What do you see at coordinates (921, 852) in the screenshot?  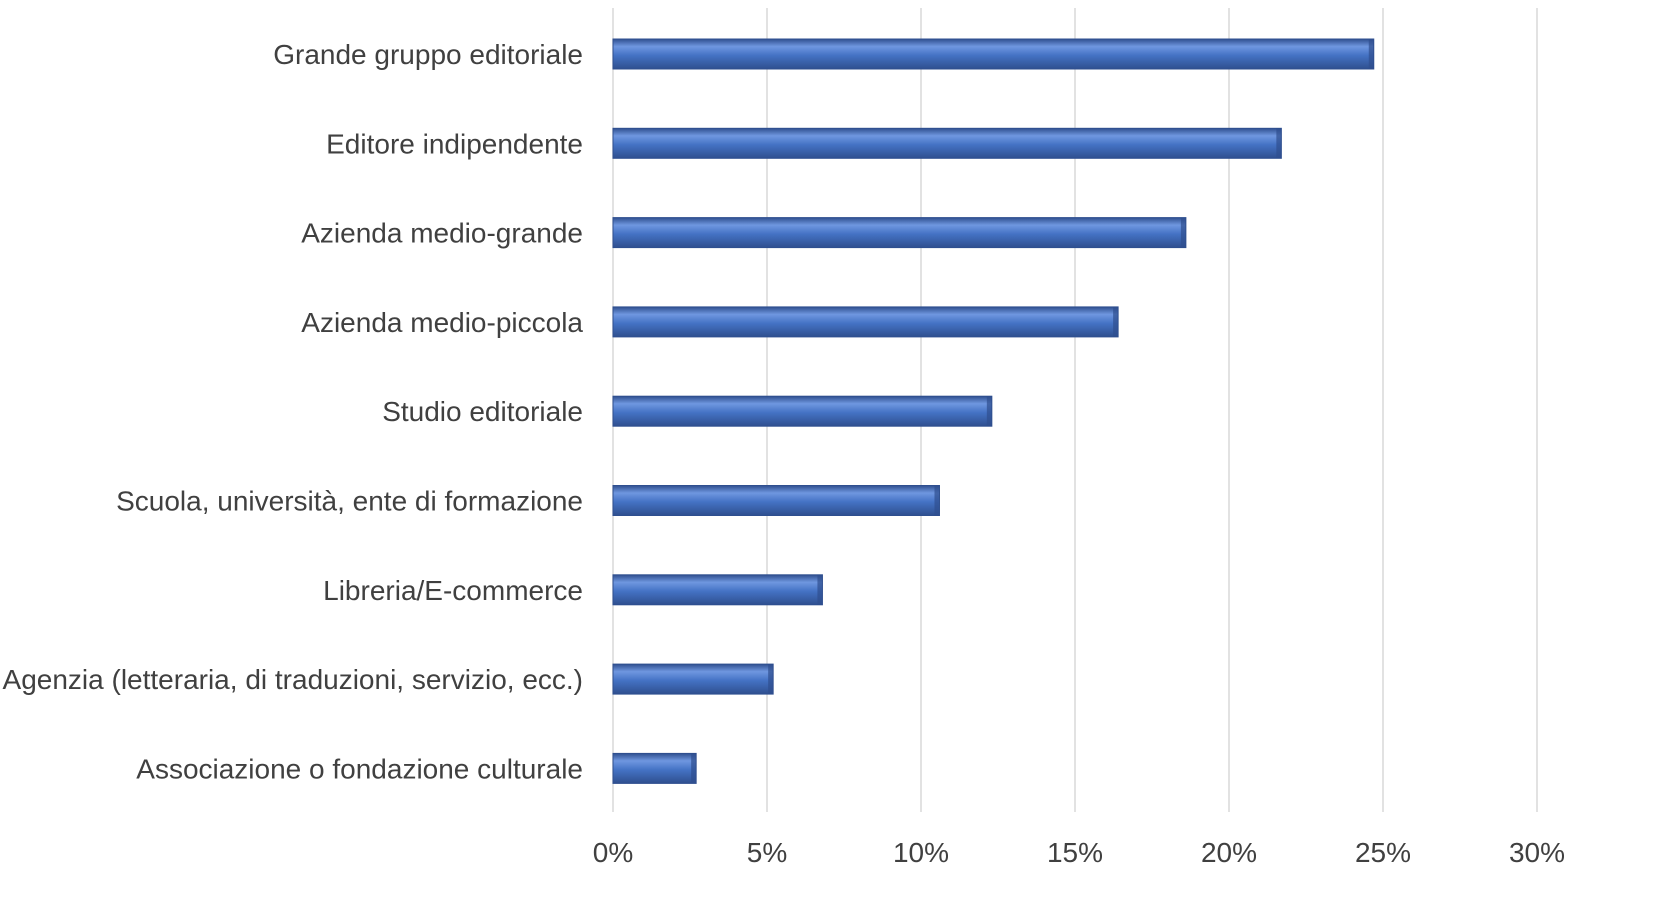 I see `x-tick-label: 10%` at bounding box center [921, 852].